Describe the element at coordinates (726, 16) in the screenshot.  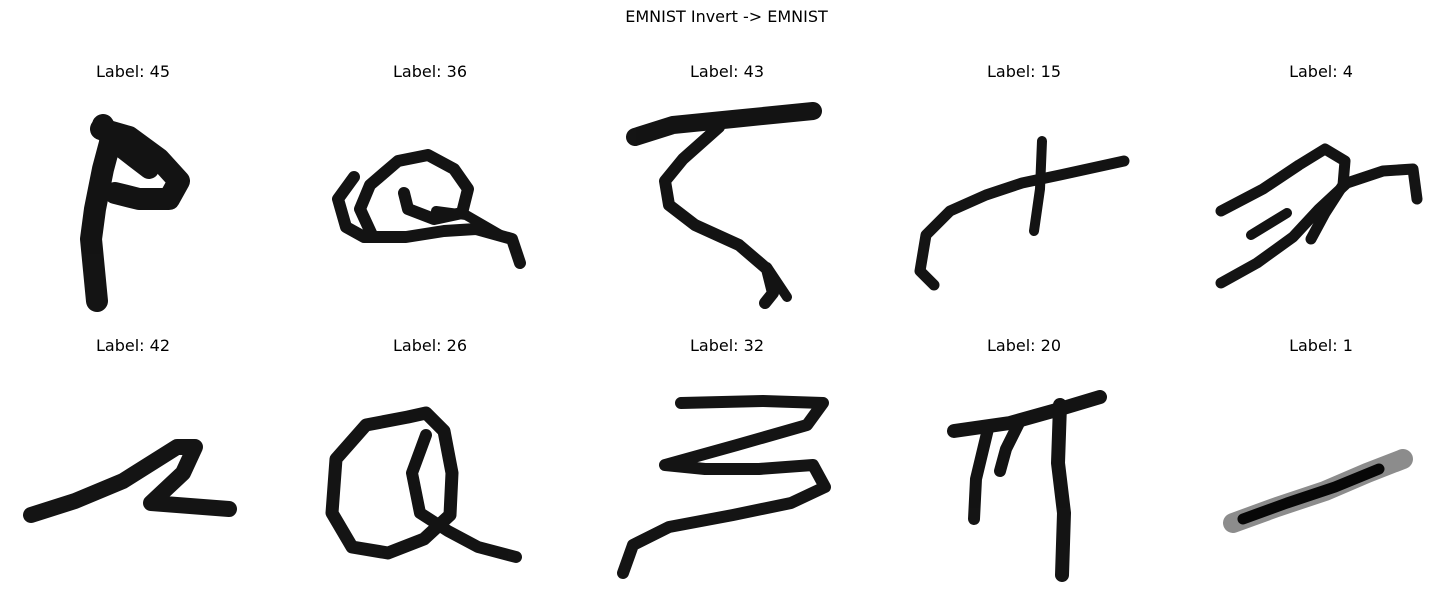
I see `figure-title: EMNIST Invert -> EMNIST` at that location.